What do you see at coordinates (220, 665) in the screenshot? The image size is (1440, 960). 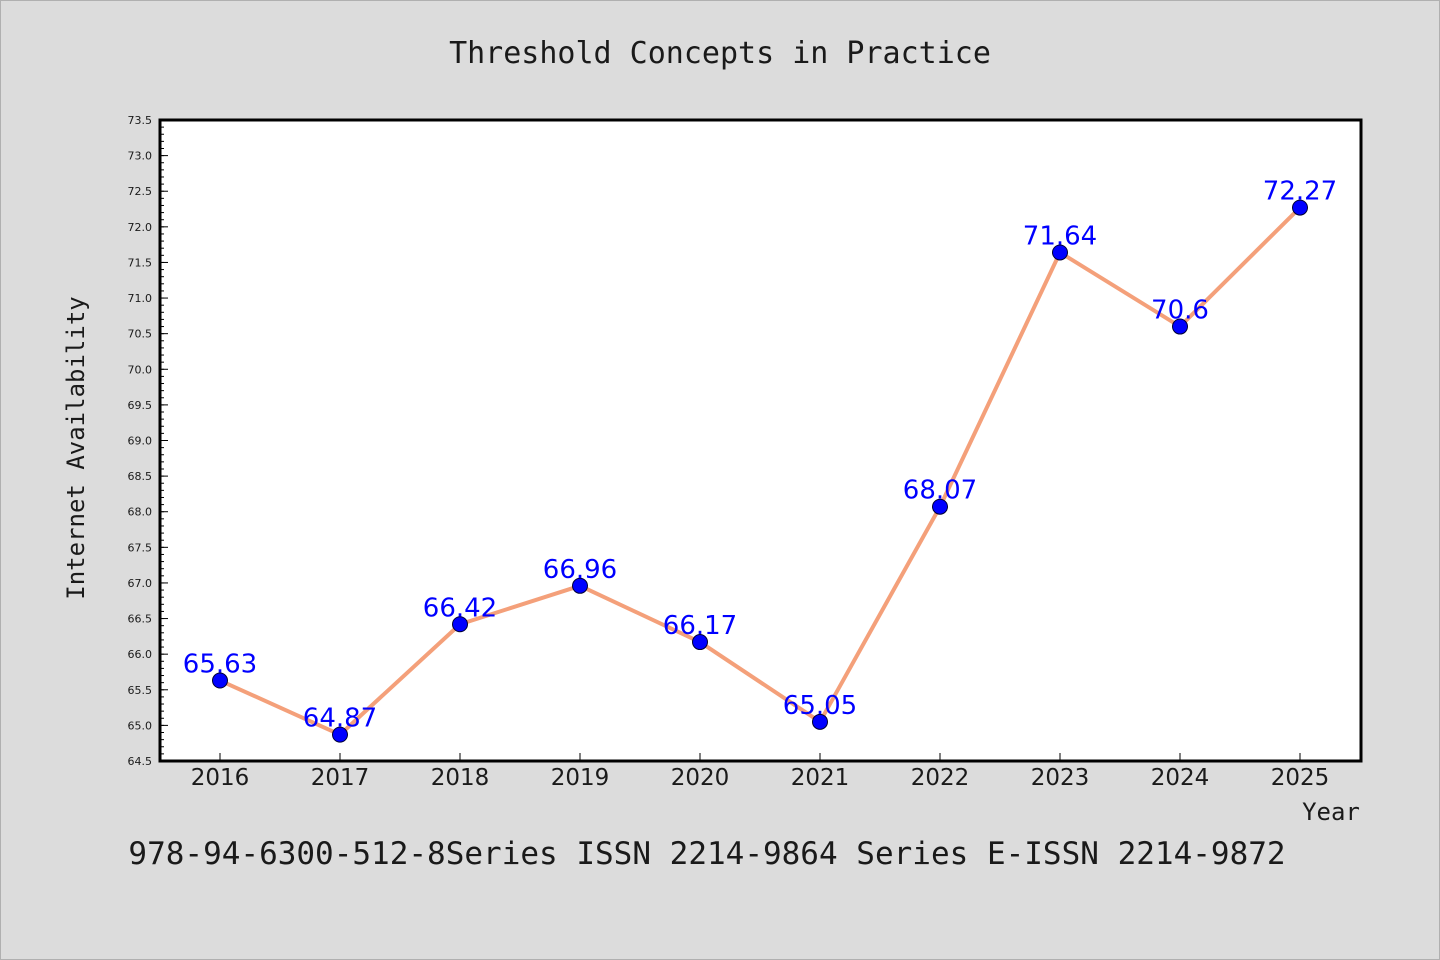 I see `data-label: 65.63` at bounding box center [220, 665].